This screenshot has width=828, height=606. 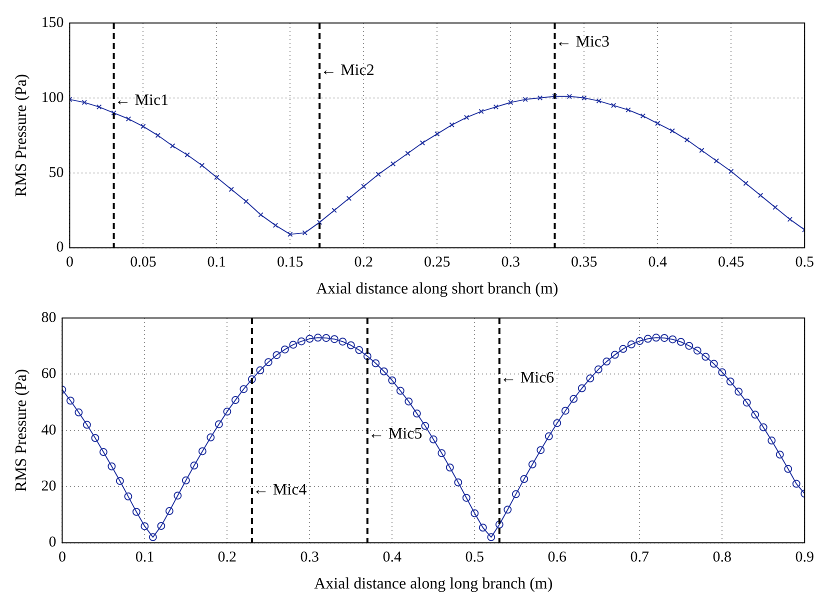 What do you see at coordinates (52, 98) in the screenshot?
I see `y-tick-label: 100` at bounding box center [52, 98].